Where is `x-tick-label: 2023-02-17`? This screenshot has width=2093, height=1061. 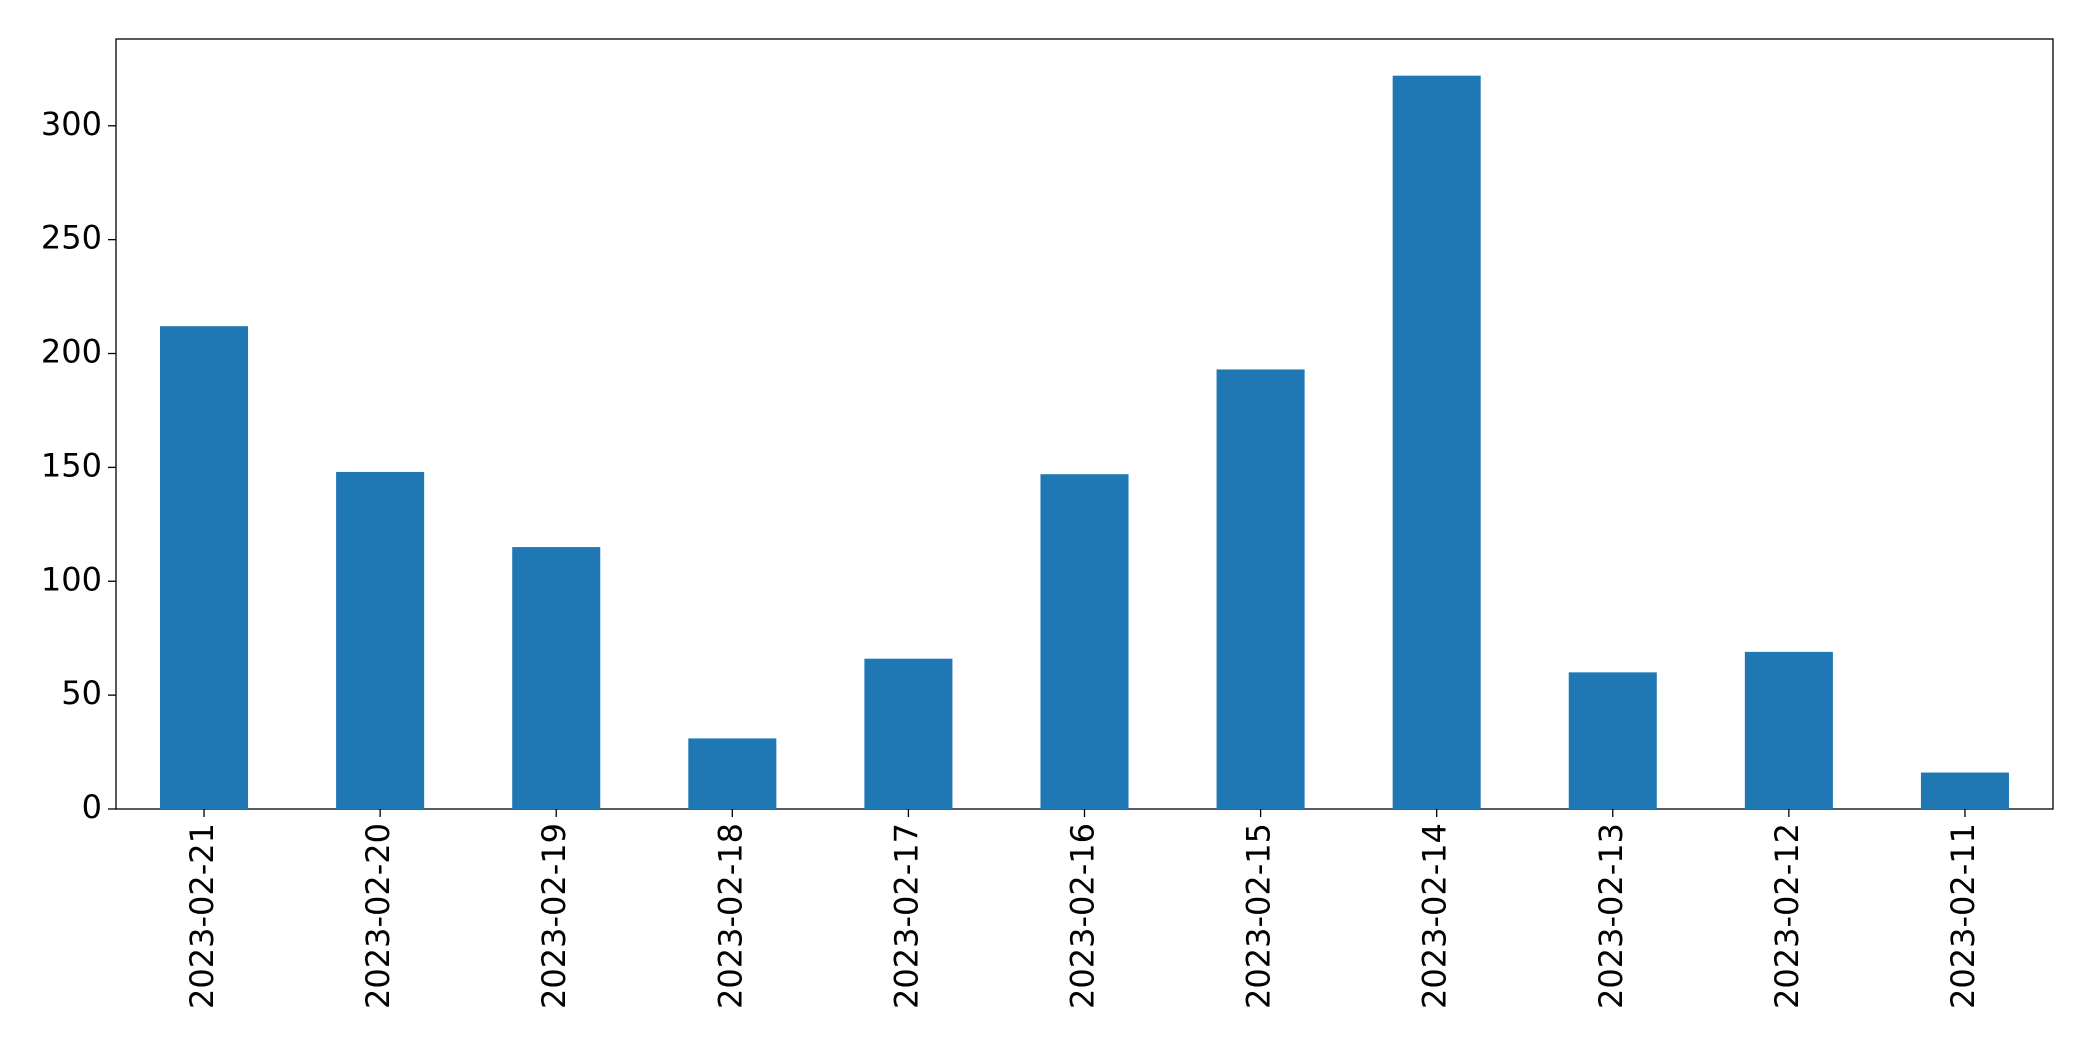 x-tick-label: 2023-02-17 is located at coordinates (906, 916).